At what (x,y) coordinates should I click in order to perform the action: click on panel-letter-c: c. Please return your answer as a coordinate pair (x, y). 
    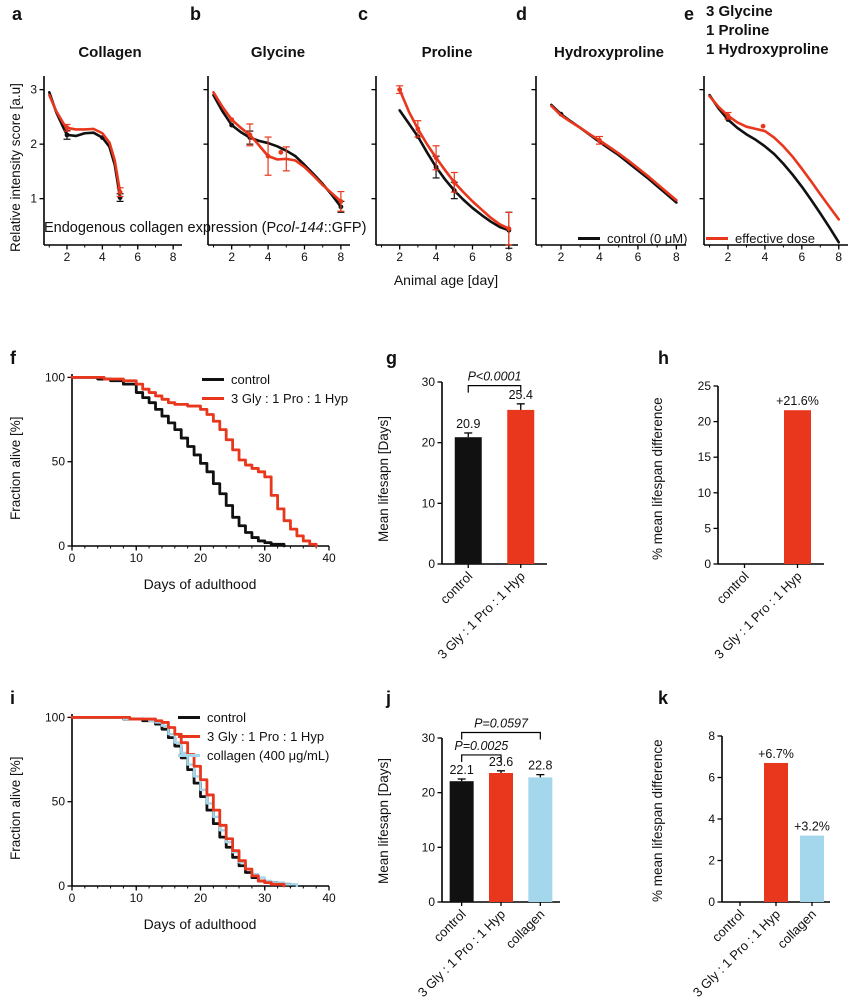
    Looking at the image, I should click on (363, 14).